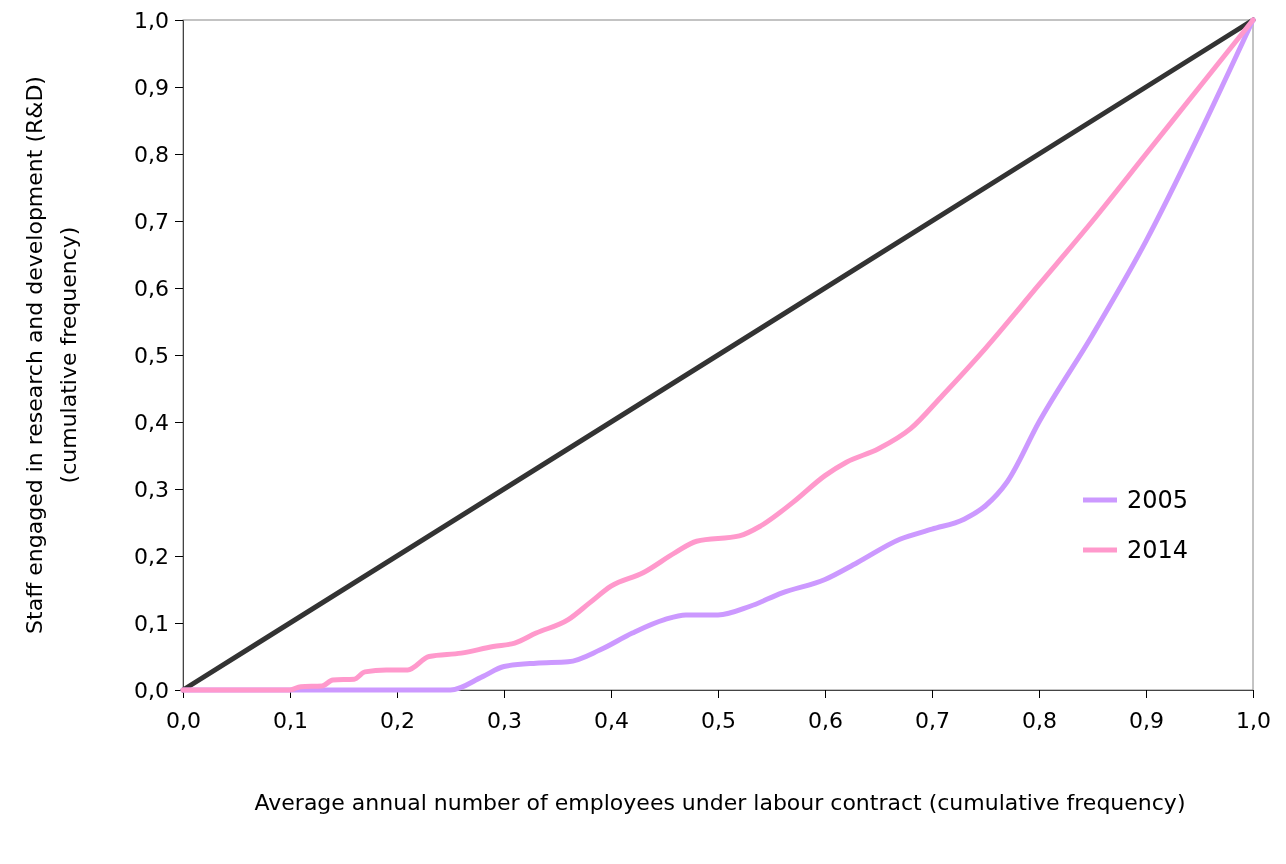  I want to click on x-tick-label: 1,0, so click(1253, 720).